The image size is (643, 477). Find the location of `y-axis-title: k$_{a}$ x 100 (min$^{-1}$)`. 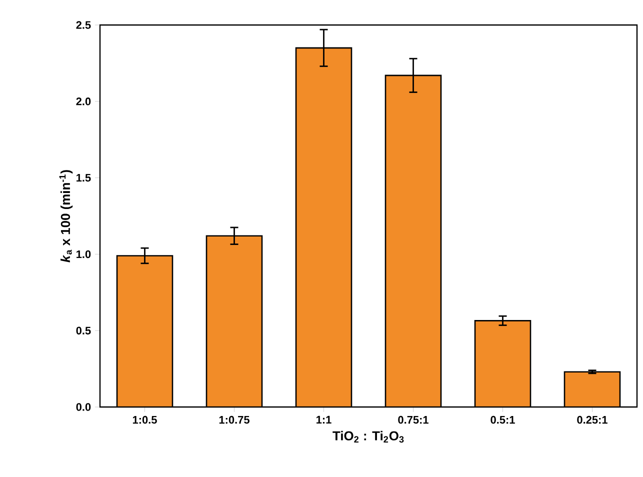

y-axis-title: k$_{a}$ x 100 (min$^{-1}$) is located at coordinates (66, 216).